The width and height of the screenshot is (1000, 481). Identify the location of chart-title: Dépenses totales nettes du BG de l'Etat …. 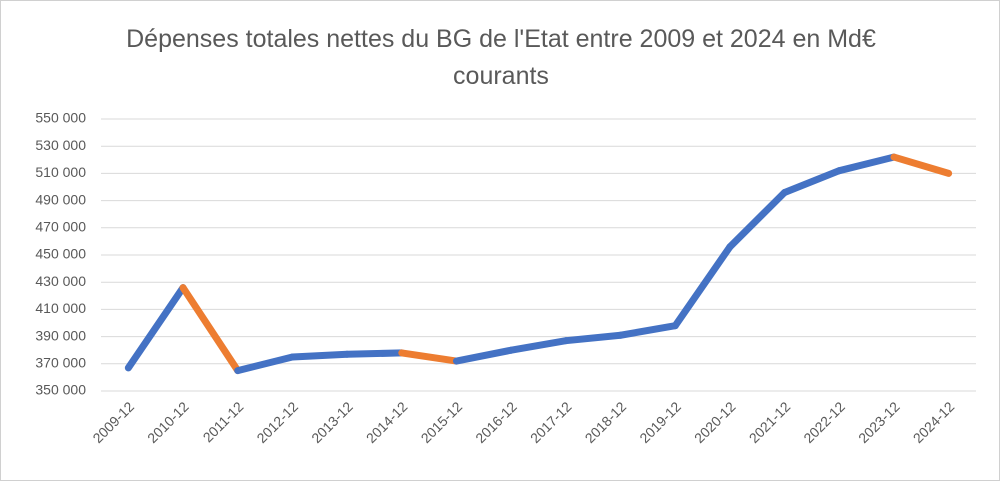
(501, 57).